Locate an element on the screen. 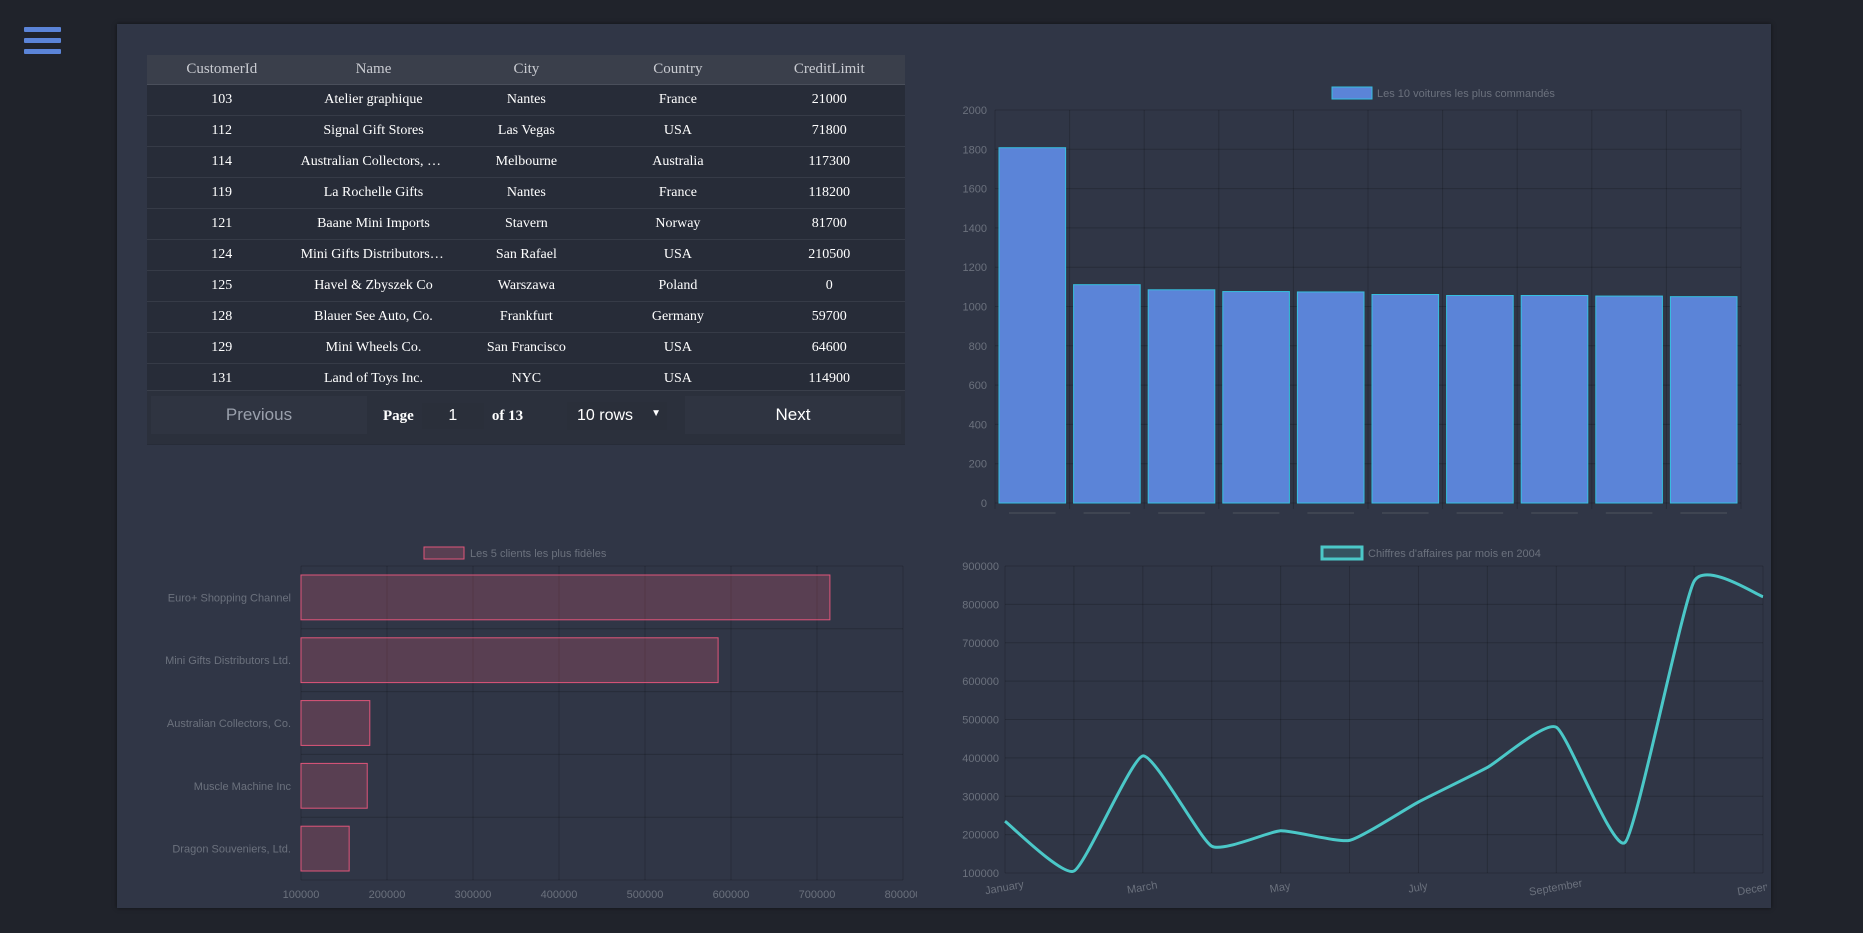 The image size is (1863, 933). y-tick-label: 500000 is located at coordinates (980, 721).